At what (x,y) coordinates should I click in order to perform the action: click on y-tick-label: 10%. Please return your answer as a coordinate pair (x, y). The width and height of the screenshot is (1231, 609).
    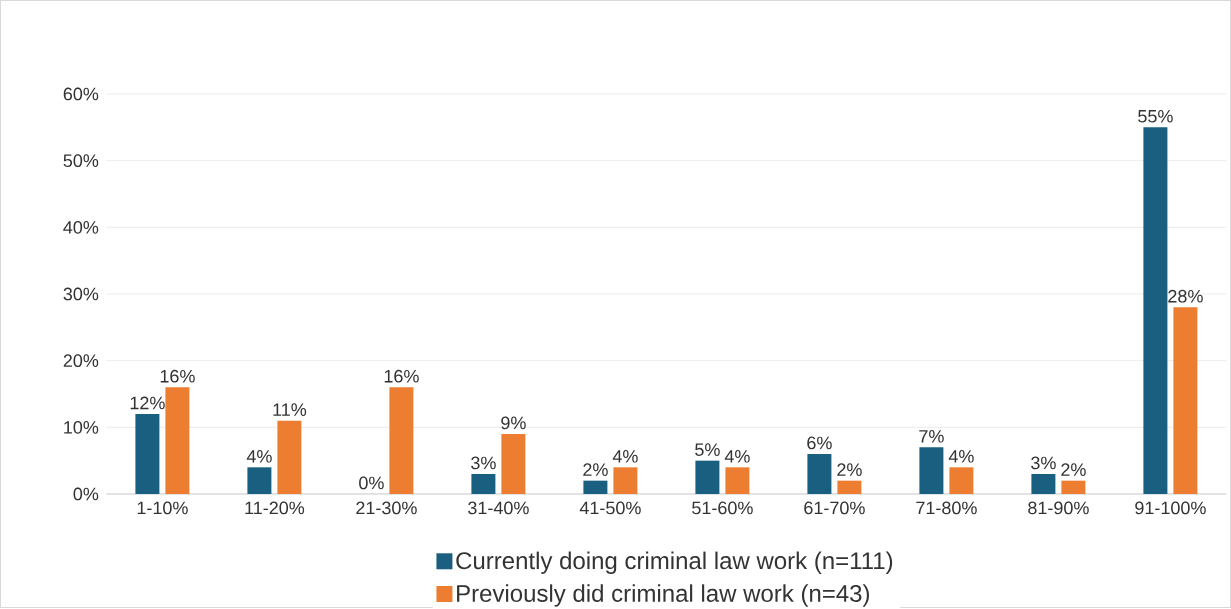
    Looking at the image, I should click on (81, 427).